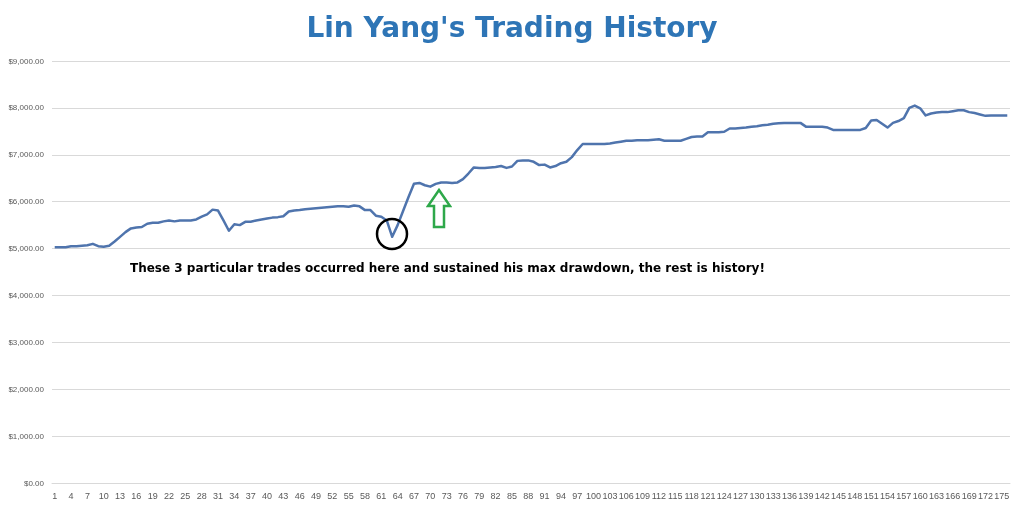 This screenshot has width=1024, height=507. I want to click on x-tick-label: 88, so click(528, 495).